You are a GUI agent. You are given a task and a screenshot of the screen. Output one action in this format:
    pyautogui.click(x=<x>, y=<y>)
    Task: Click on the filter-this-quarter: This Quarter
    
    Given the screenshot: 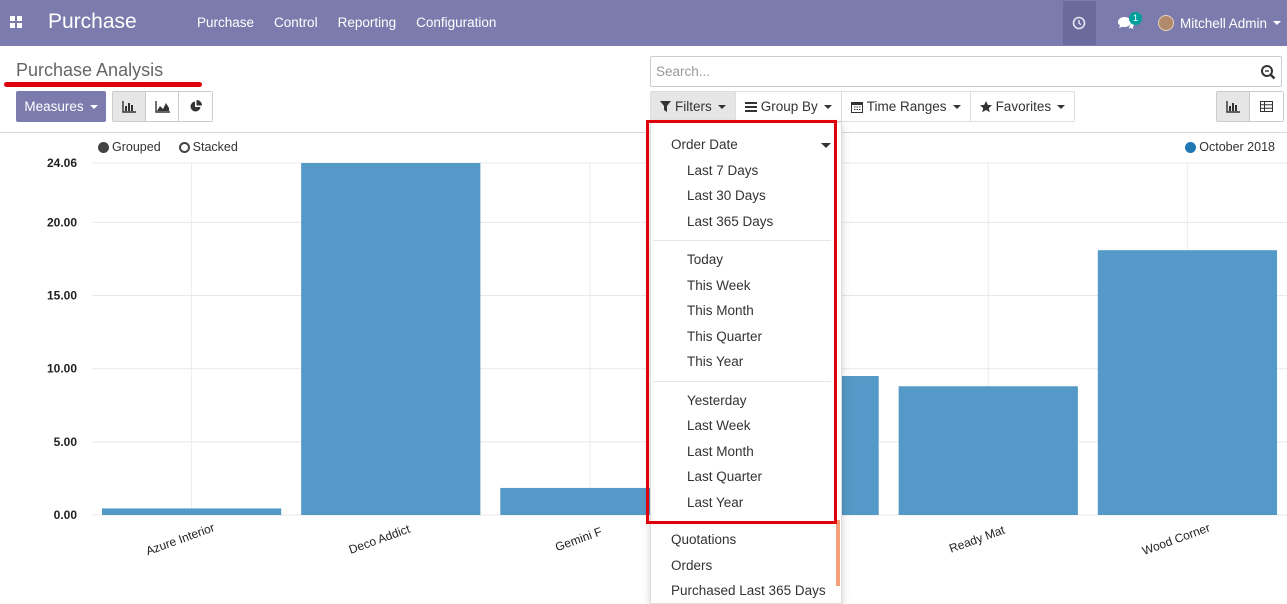 What is the action you would take?
    pyautogui.click(x=725, y=336)
    